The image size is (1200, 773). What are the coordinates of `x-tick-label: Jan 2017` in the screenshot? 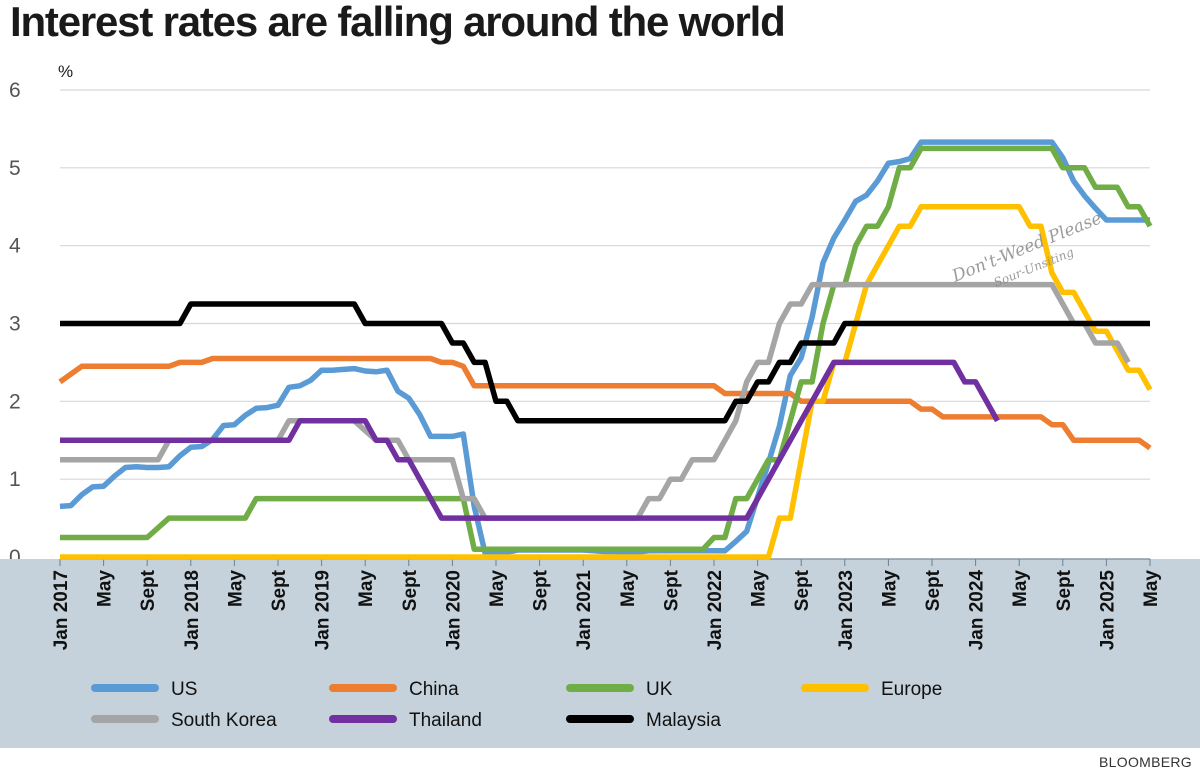 It's located at (61, 610).